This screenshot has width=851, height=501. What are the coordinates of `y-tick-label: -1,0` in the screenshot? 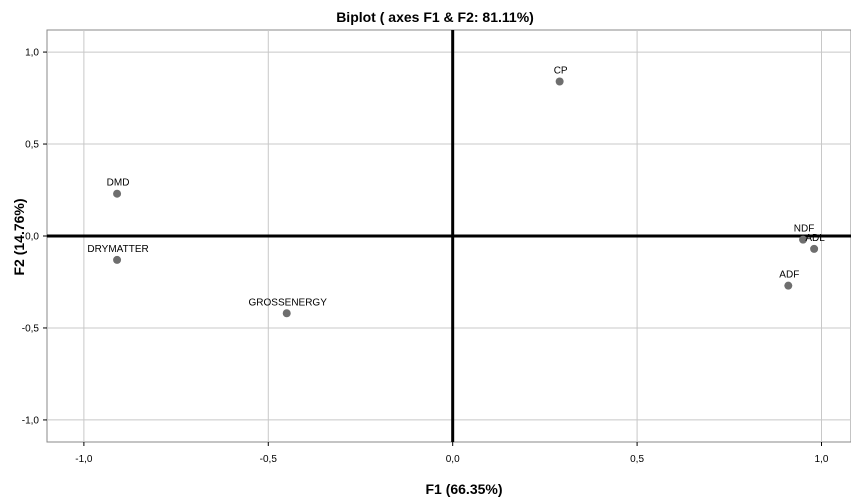 It's located at (31, 420).